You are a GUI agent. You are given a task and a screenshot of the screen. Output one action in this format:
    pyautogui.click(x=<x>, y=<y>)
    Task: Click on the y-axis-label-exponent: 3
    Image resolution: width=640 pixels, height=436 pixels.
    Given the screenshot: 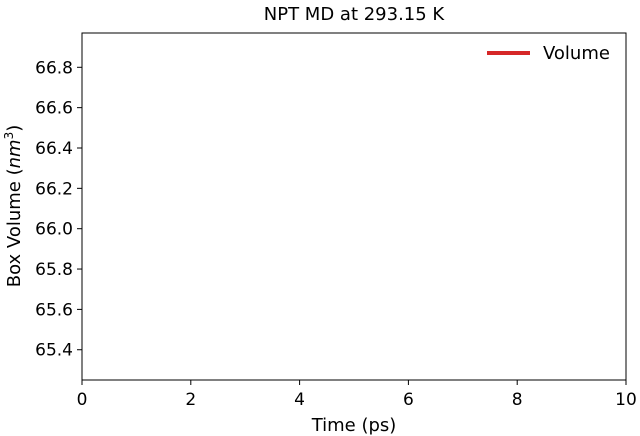 What is the action you would take?
    pyautogui.click(x=9, y=136)
    